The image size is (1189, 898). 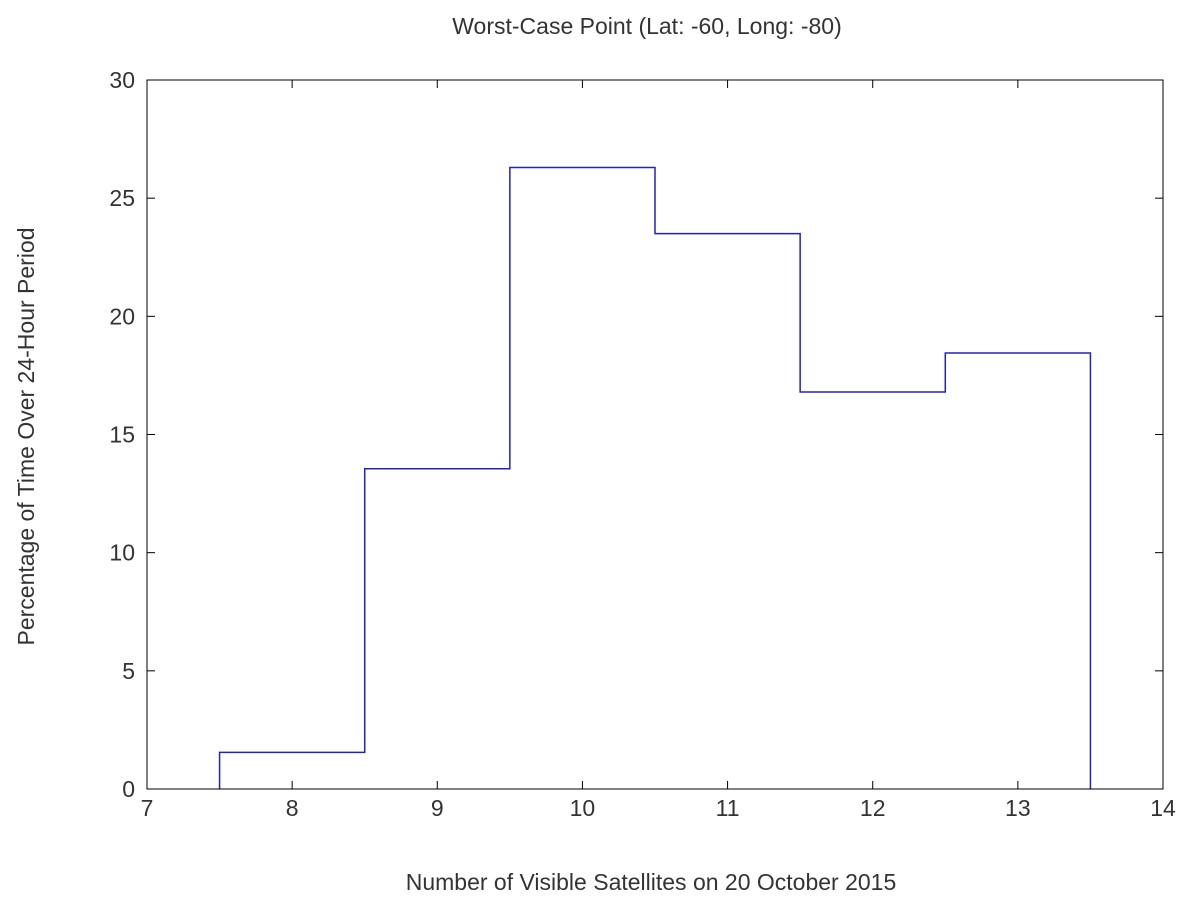 What do you see at coordinates (646, 26) in the screenshot?
I see `chart-title: Worst-Case Point (Lat: -60, Long: -80)` at bounding box center [646, 26].